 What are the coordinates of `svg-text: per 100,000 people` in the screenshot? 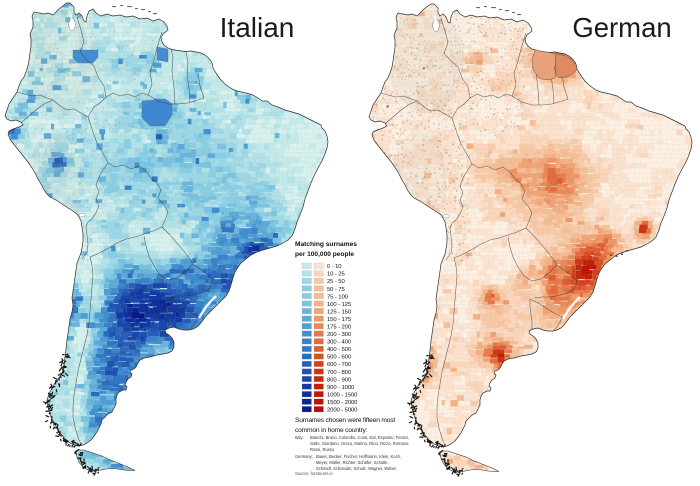 It's located at (324, 254).